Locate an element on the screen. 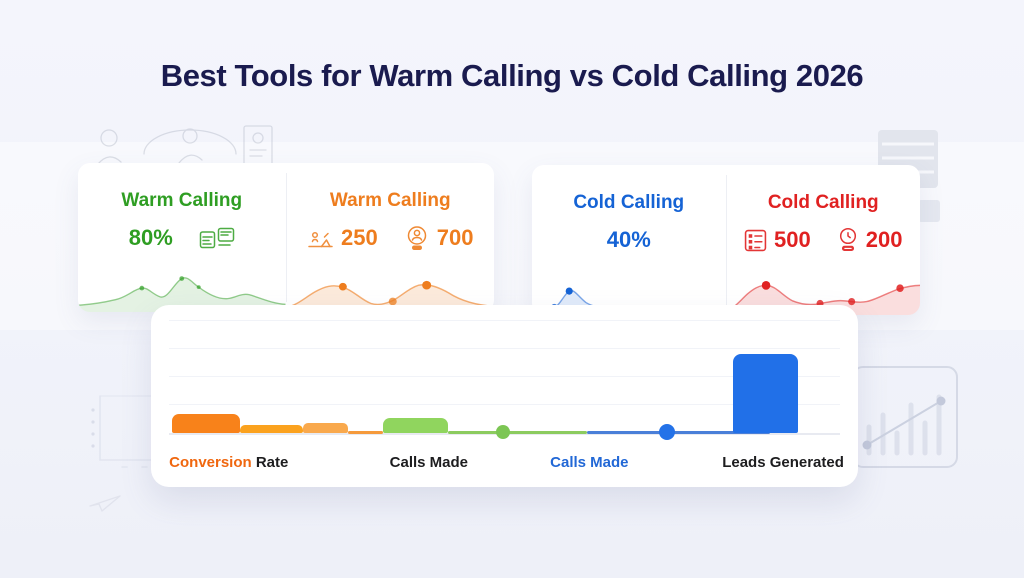 This screenshot has width=1024, height=578. cold-calls-stat: 500 is located at coordinates (777, 240).